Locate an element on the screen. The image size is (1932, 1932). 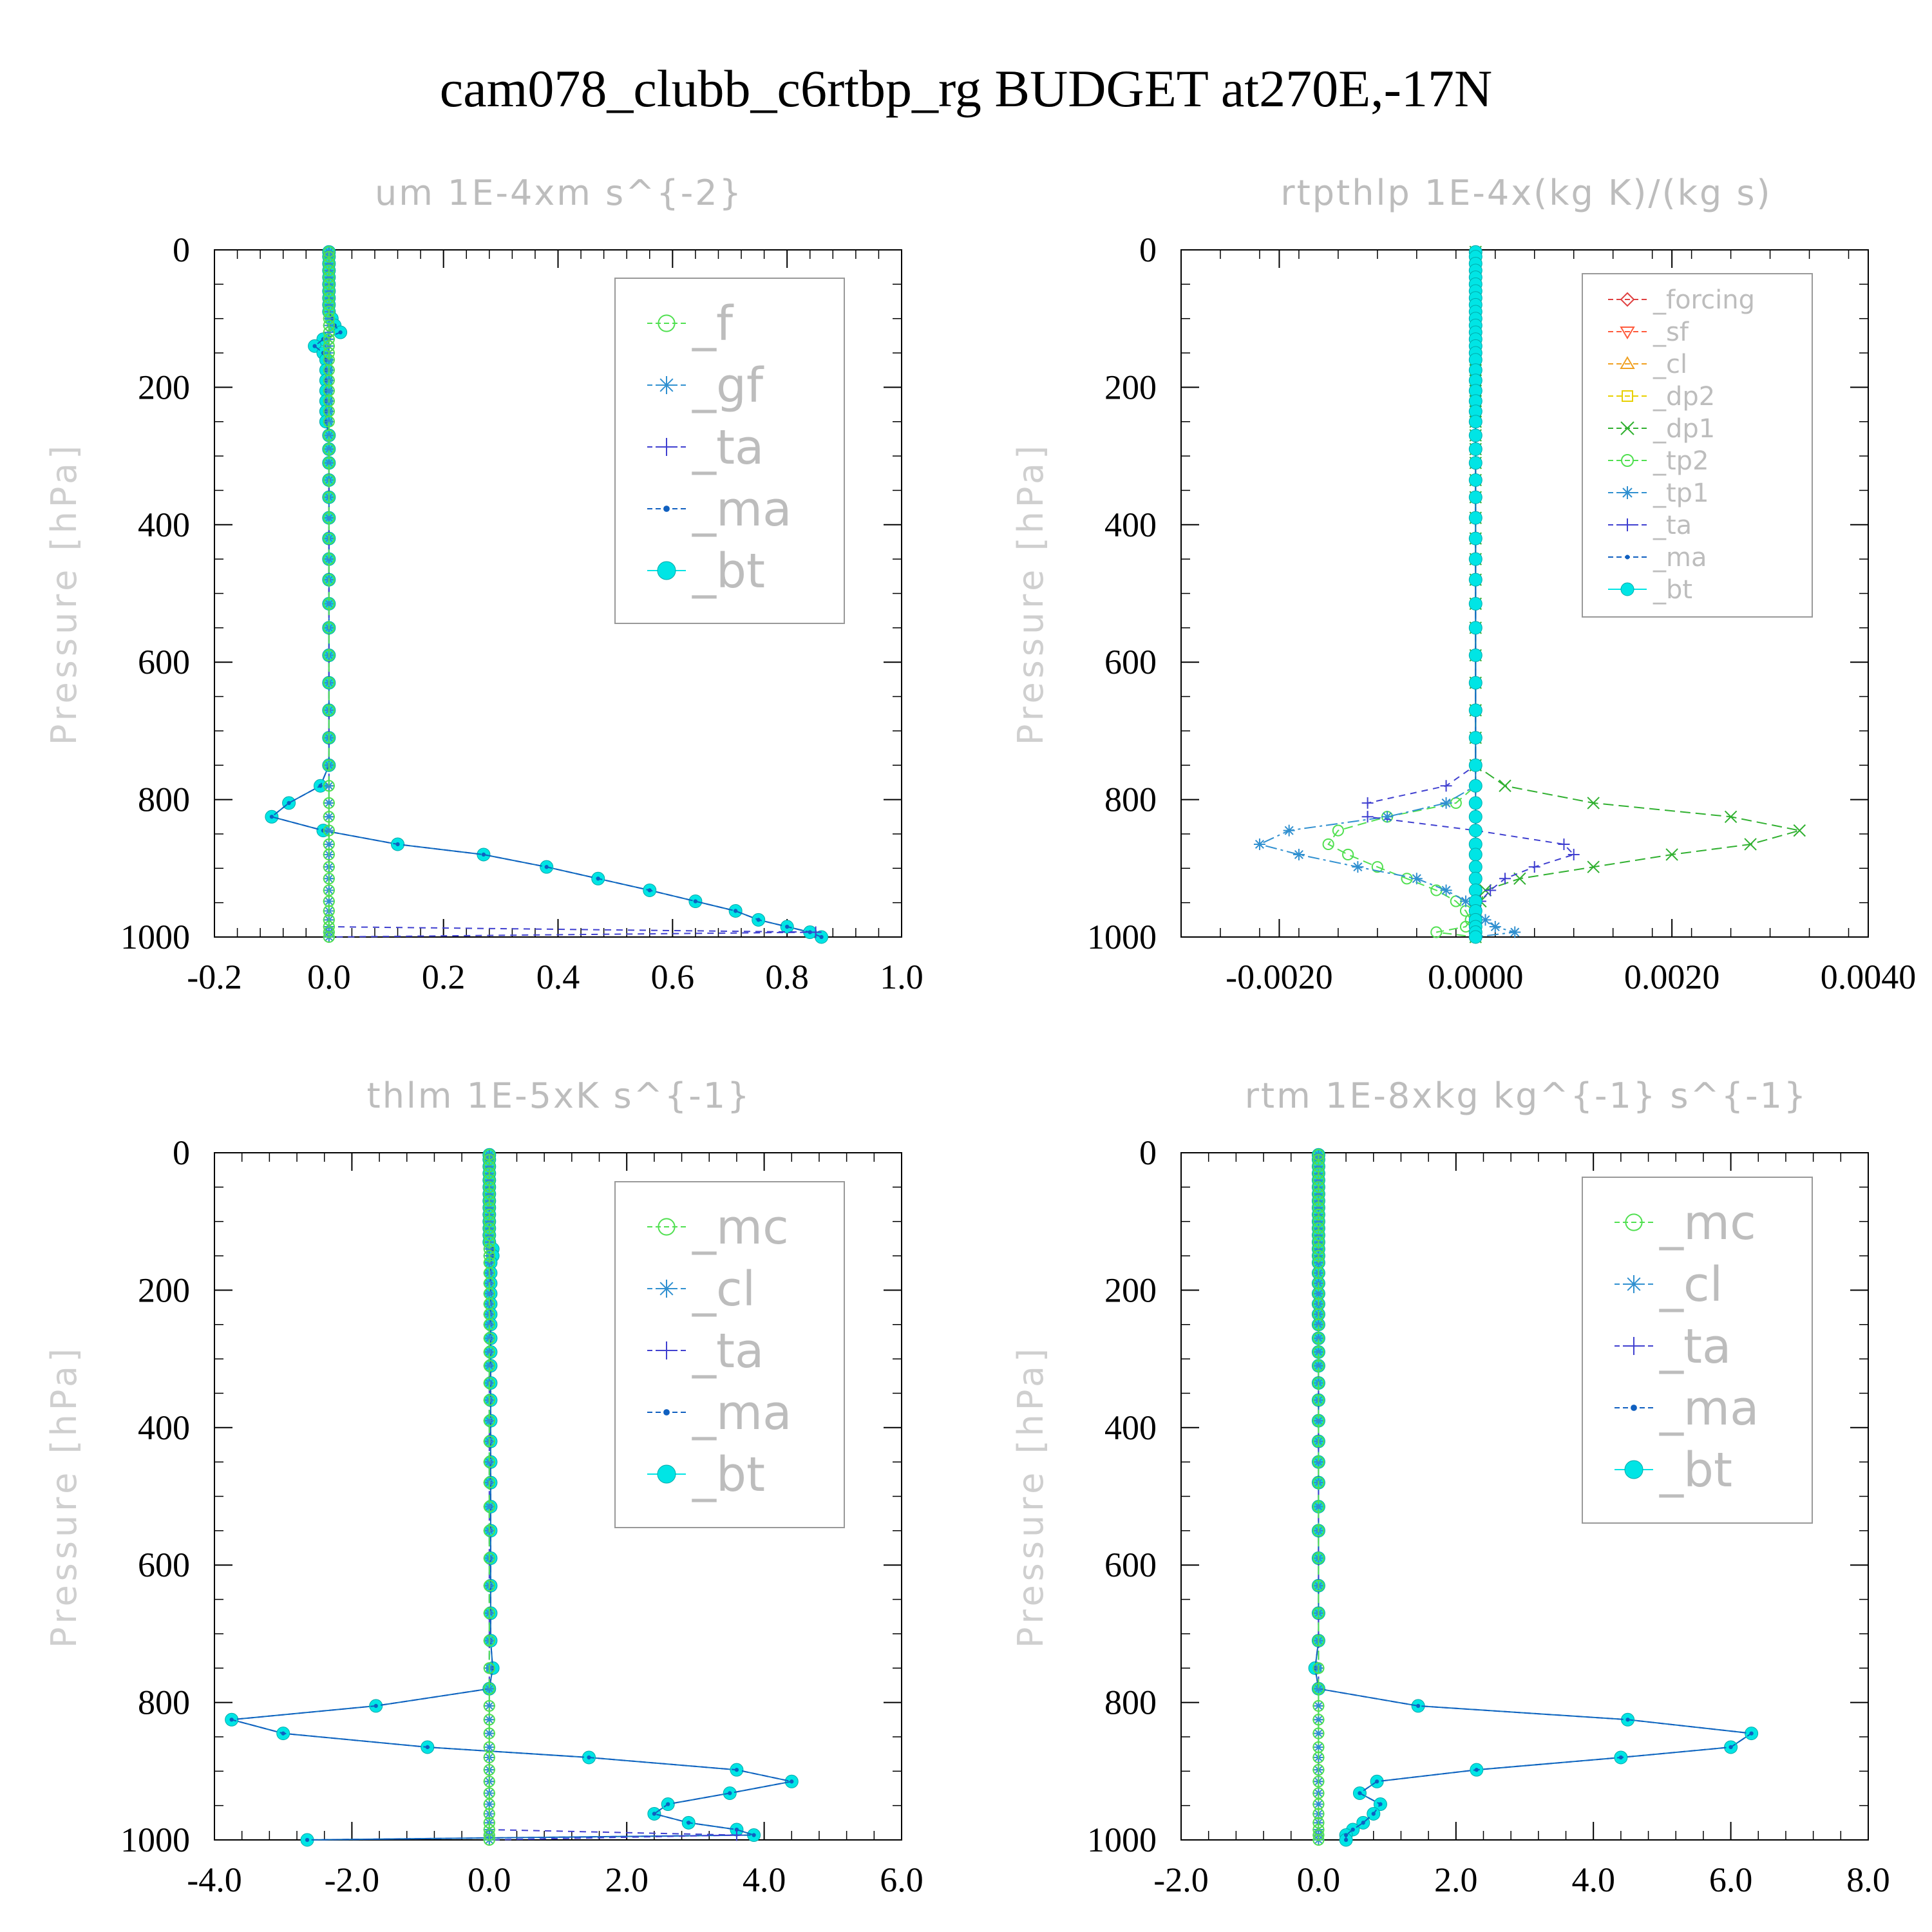
y-tick-label: 400 is located at coordinates (1130, 525).